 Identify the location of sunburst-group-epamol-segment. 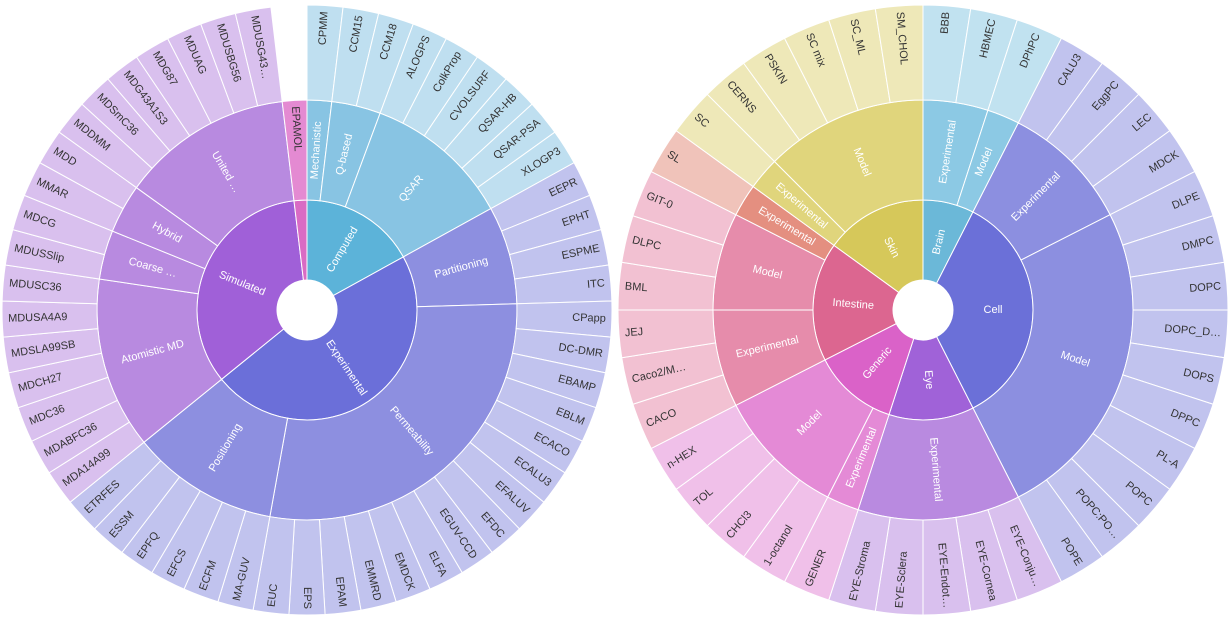
(294, 150).